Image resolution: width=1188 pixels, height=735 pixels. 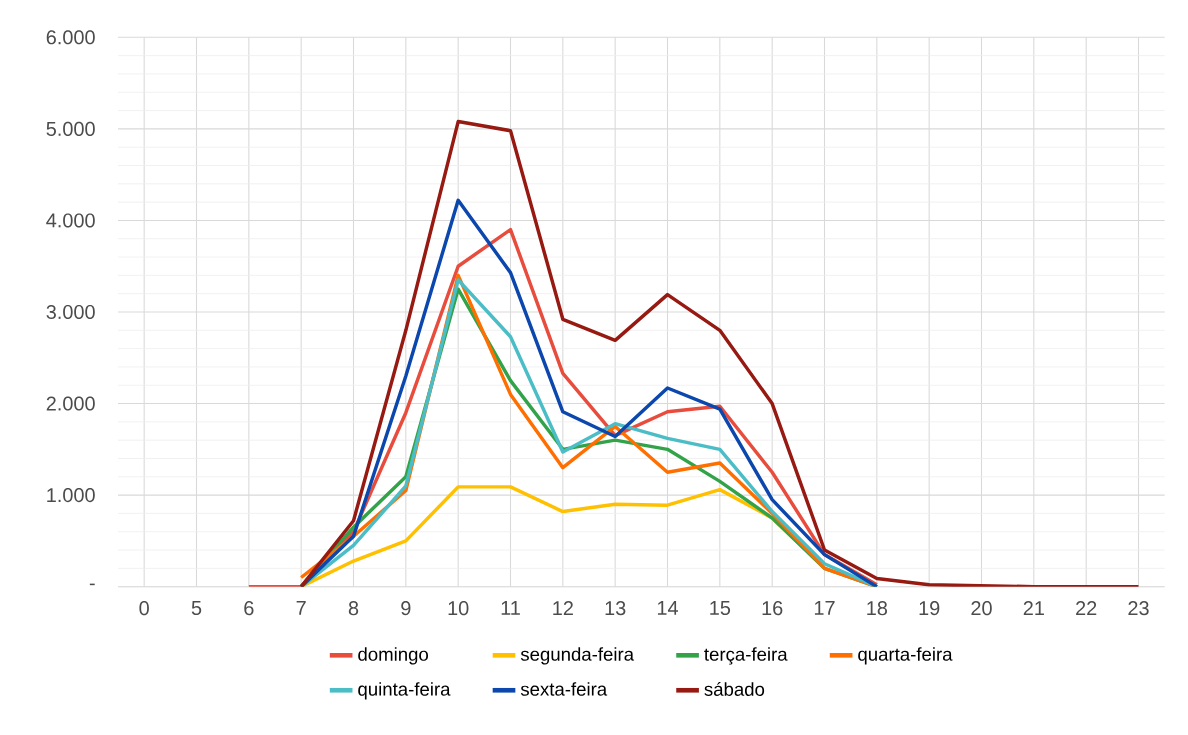 I want to click on y-tick-label: 1.000, so click(x=71, y=495).